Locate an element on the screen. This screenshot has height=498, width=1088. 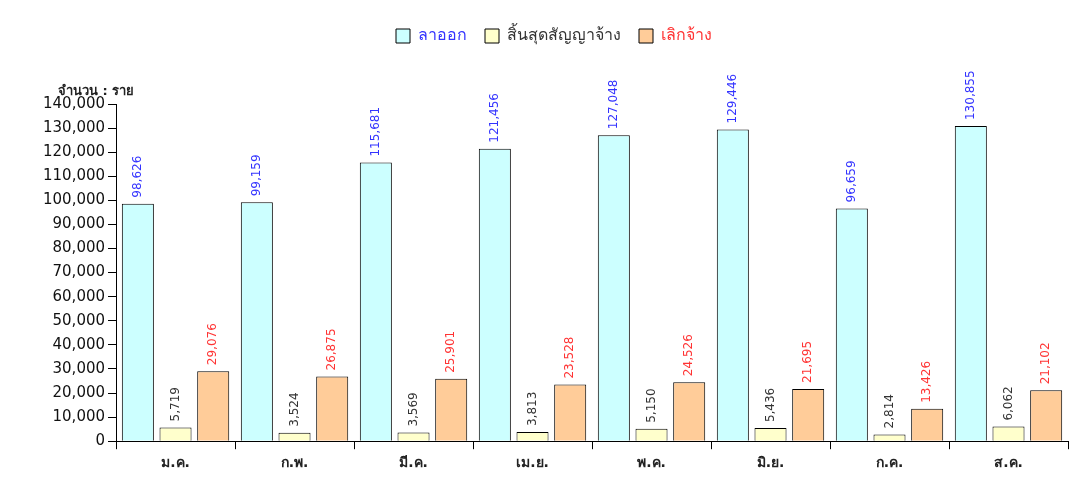
data-label: 21,102 is located at coordinates (1045, 363).